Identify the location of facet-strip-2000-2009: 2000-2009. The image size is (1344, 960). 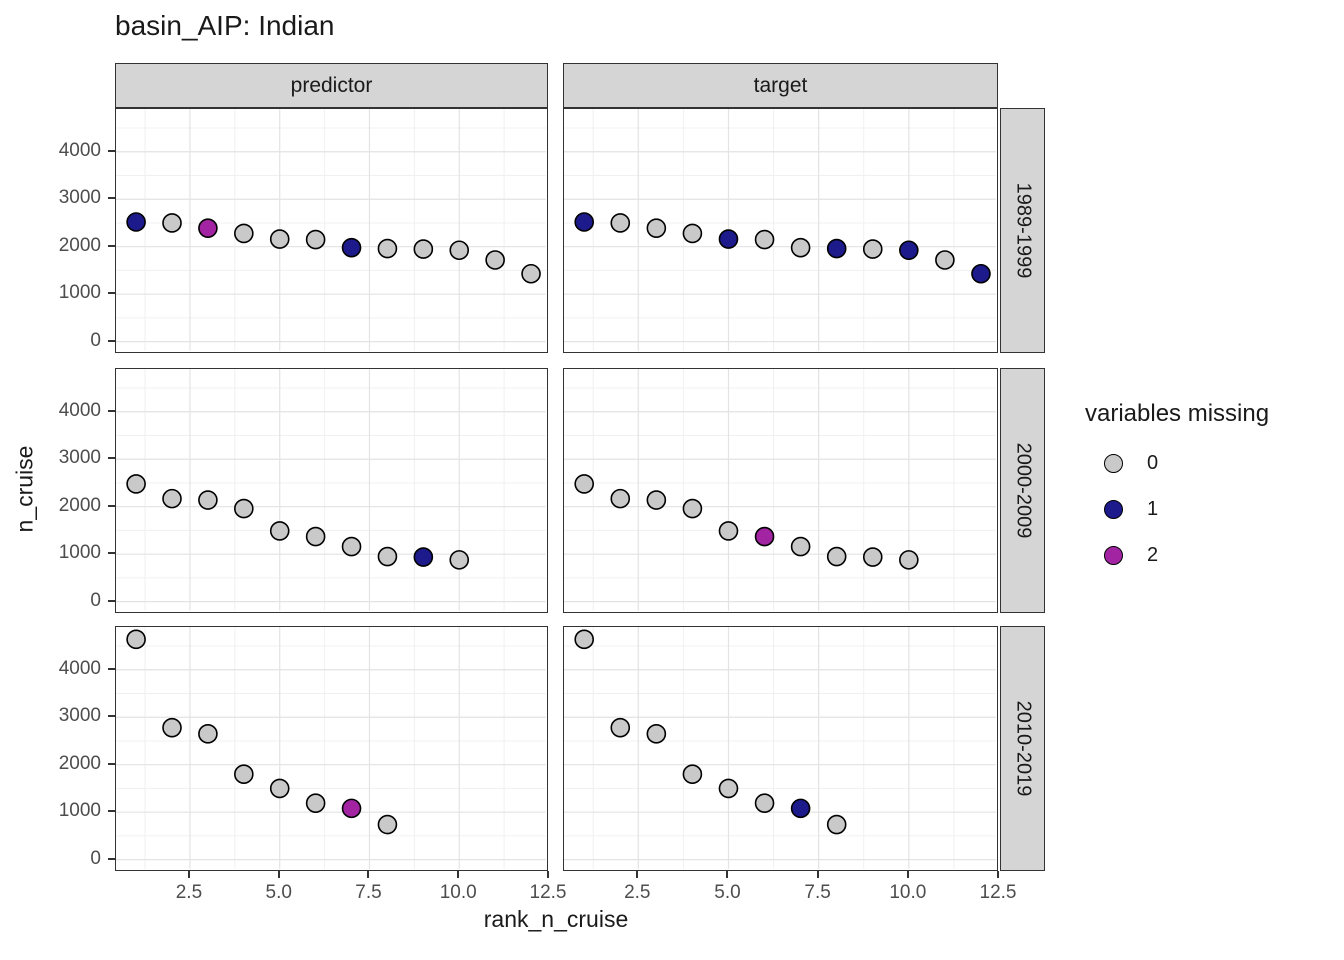
(1022, 490).